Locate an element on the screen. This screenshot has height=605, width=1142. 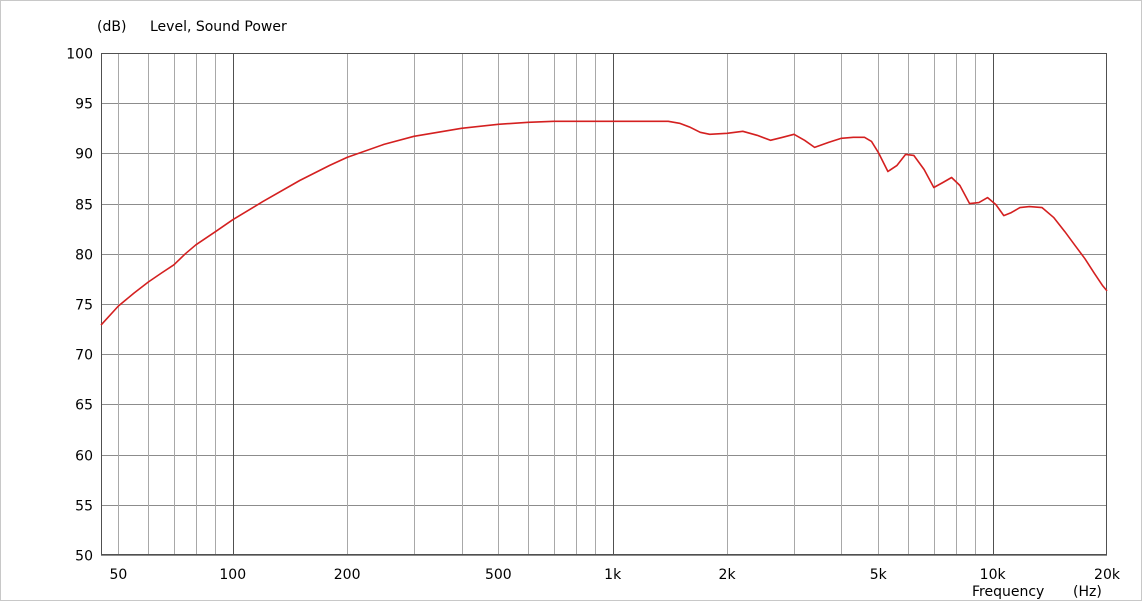
y-tick-label-85: 85 is located at coordinates (84, 206).